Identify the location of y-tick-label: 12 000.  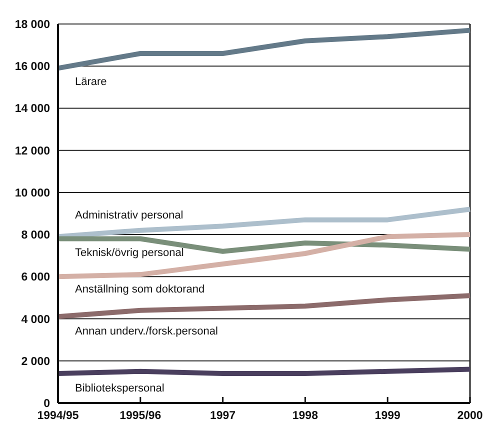
(32, 151).